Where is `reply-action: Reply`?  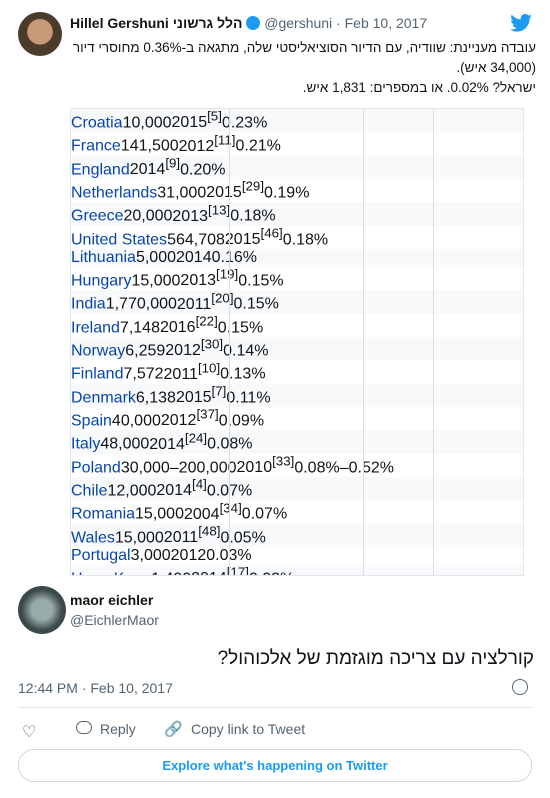 reply-action: Reply is located at coordinates (118, 729).